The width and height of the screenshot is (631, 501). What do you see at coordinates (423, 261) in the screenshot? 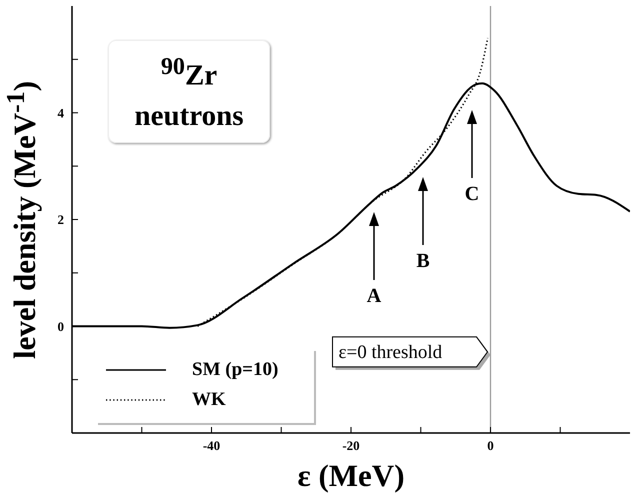
I see `annotation: B` at bounding box center [423, 261].